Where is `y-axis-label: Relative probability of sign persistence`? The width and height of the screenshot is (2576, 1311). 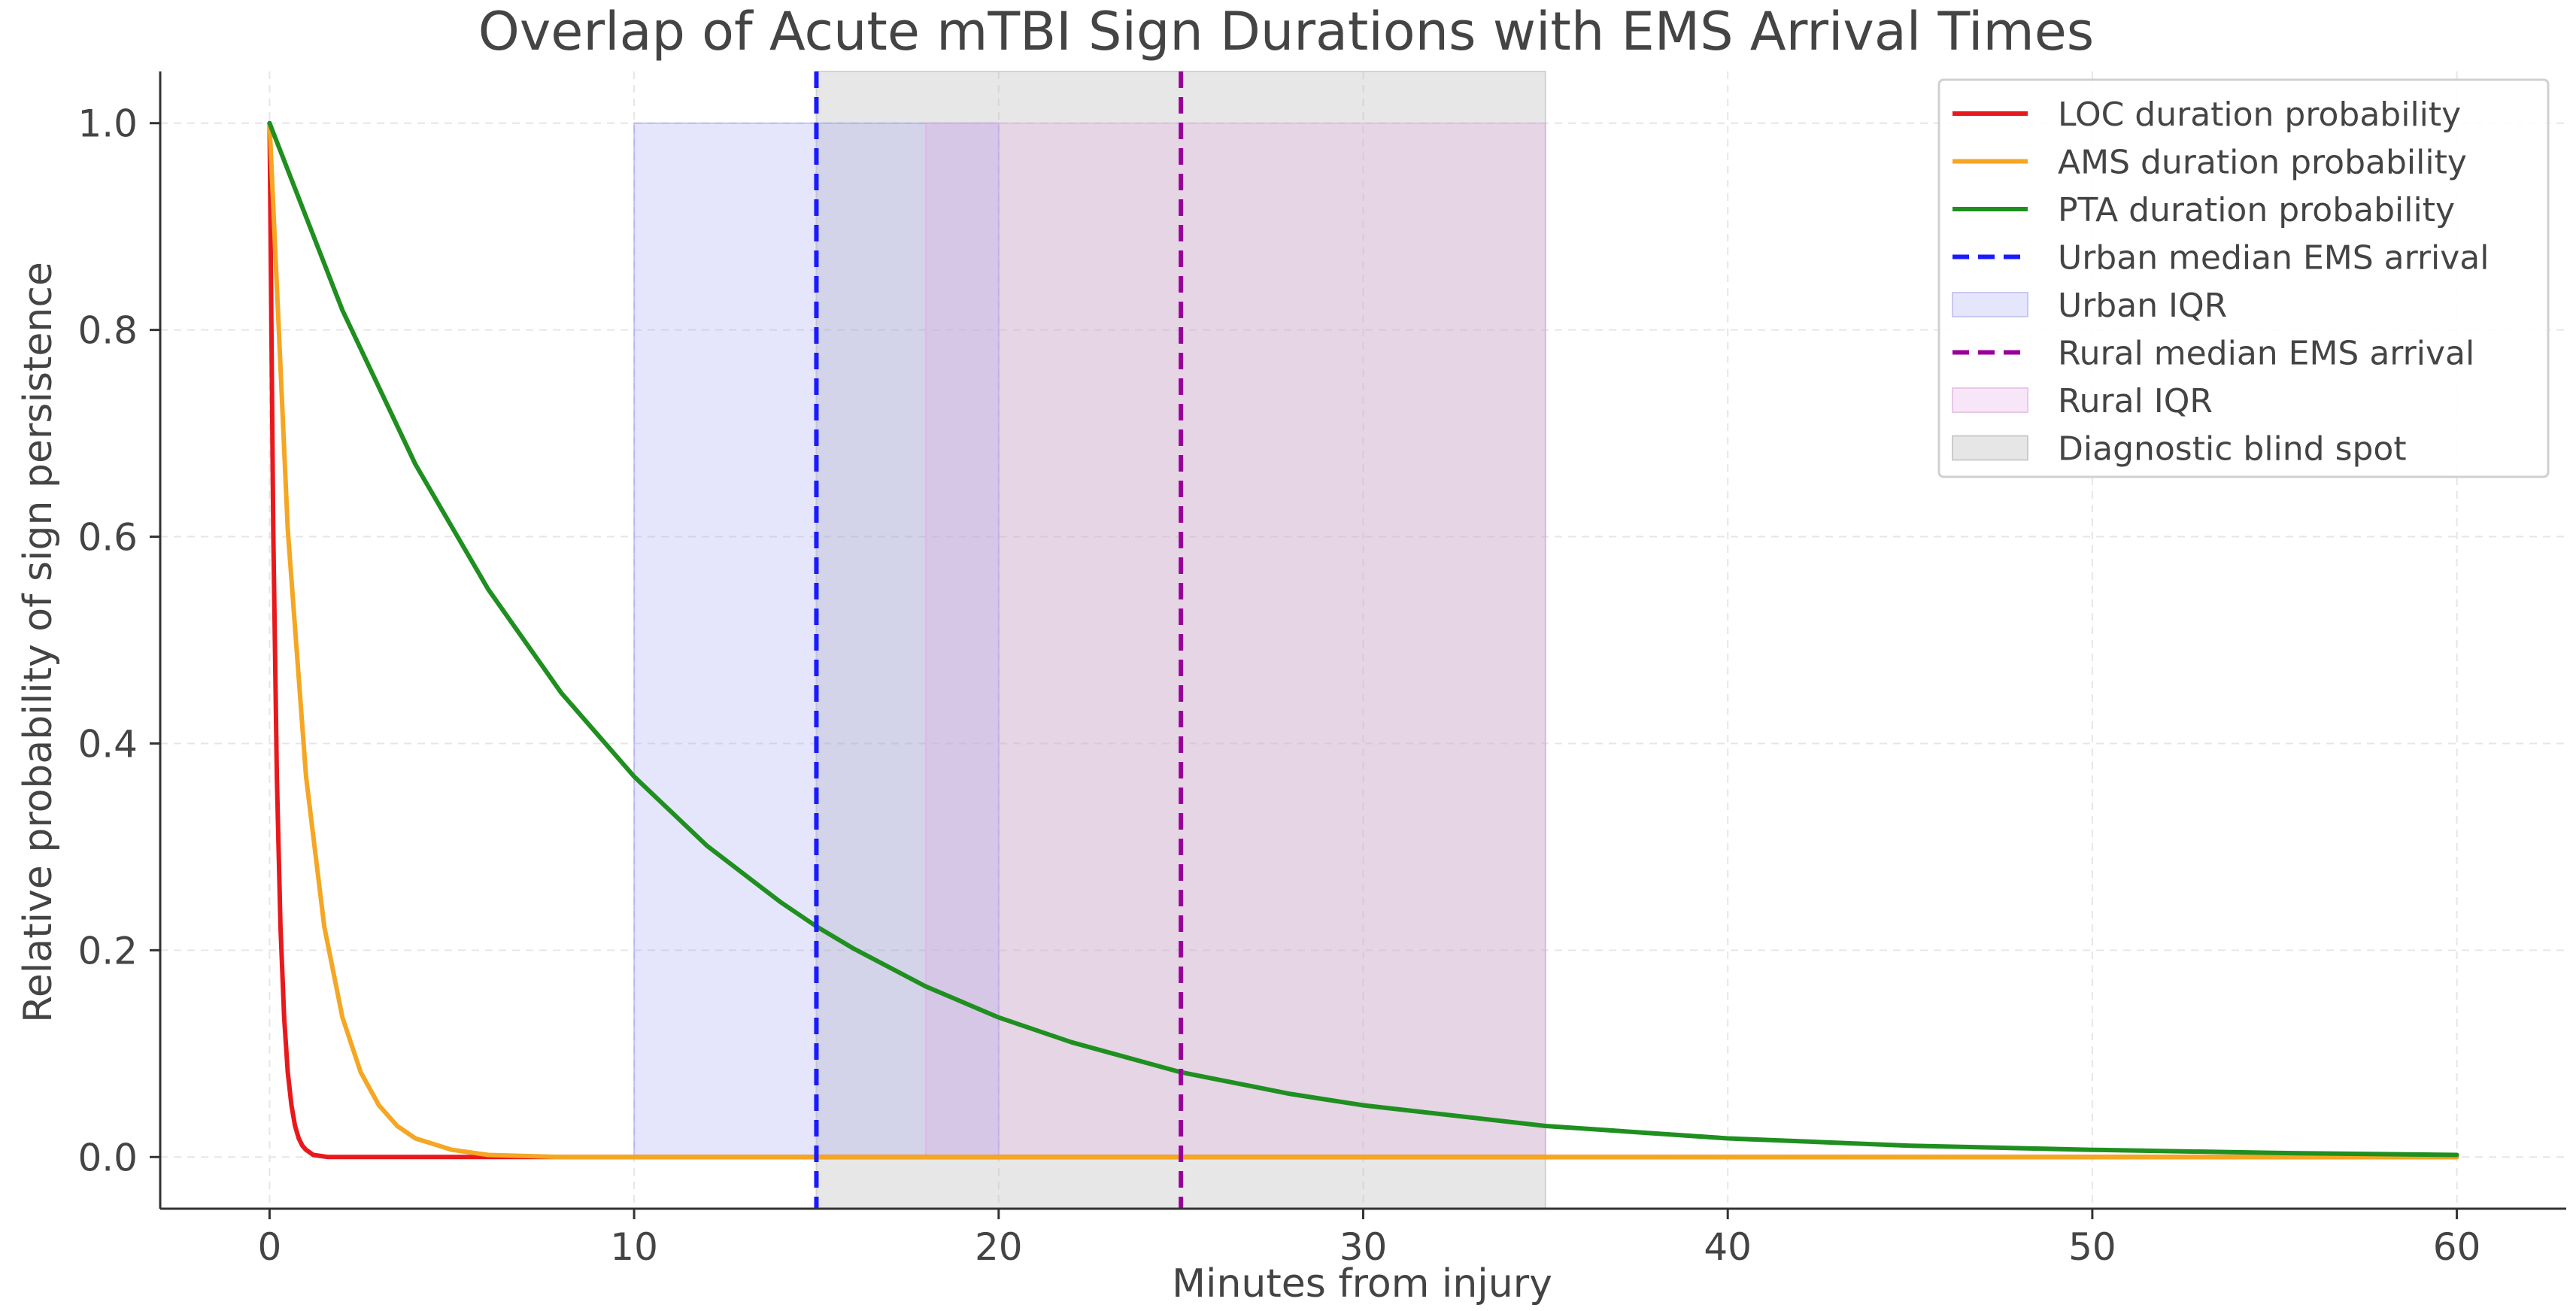 y-axis-label: Relative probability of sign persistence is located at coordinates (38, 642).